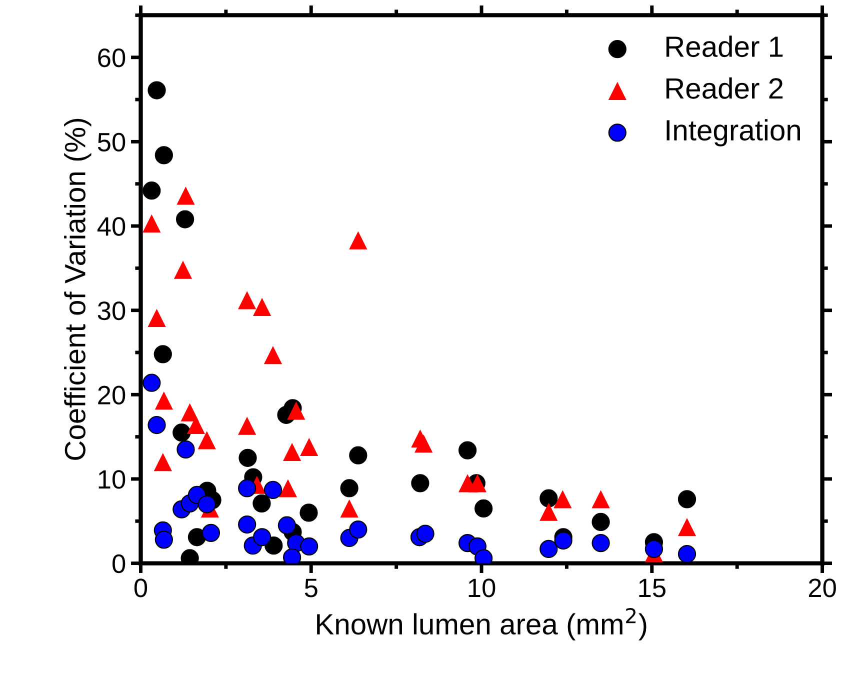  What do you see at coordinates (112, 479) in the screenshot?
I see `y-tick-label: 10` at bounding box center [112, 479].